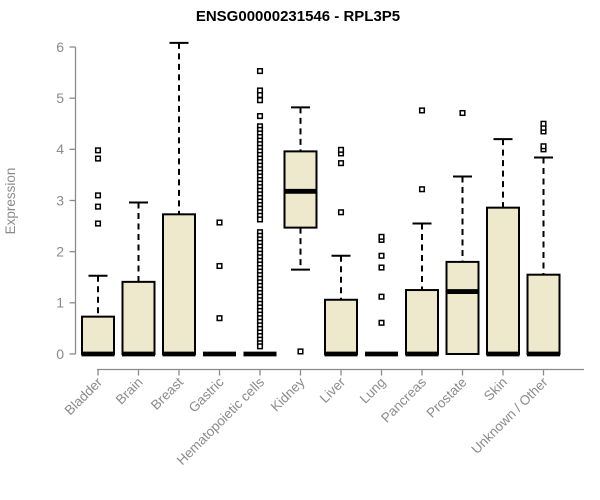 The image size is (600, 500). I want to click on boxplot-lung, so click(381, 295).